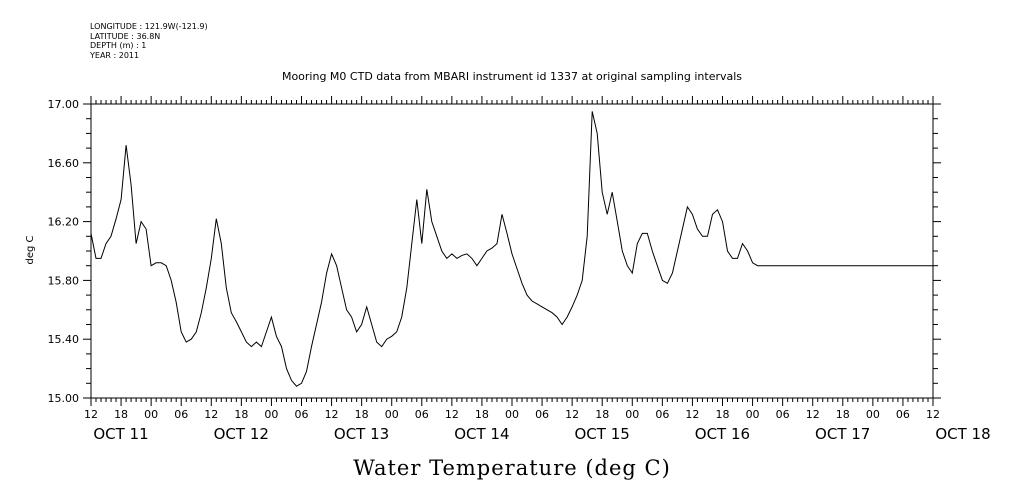 The height and width of the screenshot is (504, 1009). I want to click on date-label: OCT 18, so click(962, 434).